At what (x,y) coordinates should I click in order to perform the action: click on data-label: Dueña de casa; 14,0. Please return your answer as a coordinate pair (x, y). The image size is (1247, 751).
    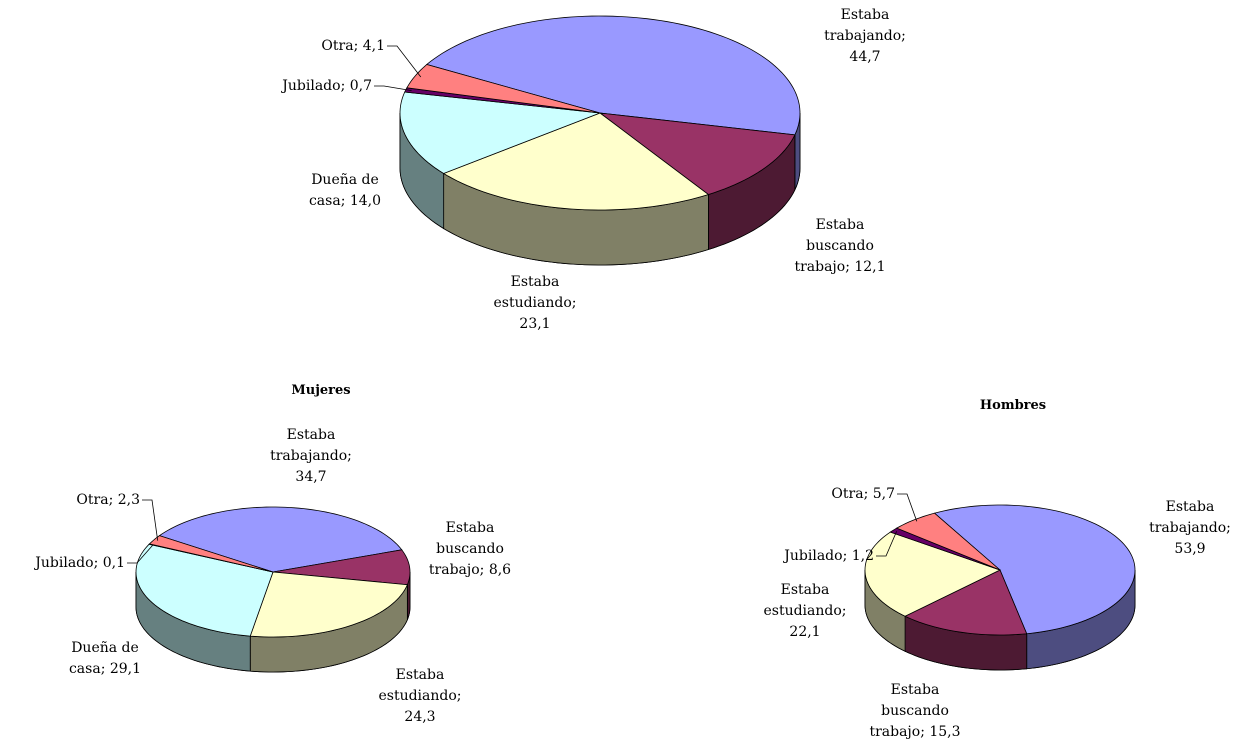
    Looking at the image, I should click on (345, 190).